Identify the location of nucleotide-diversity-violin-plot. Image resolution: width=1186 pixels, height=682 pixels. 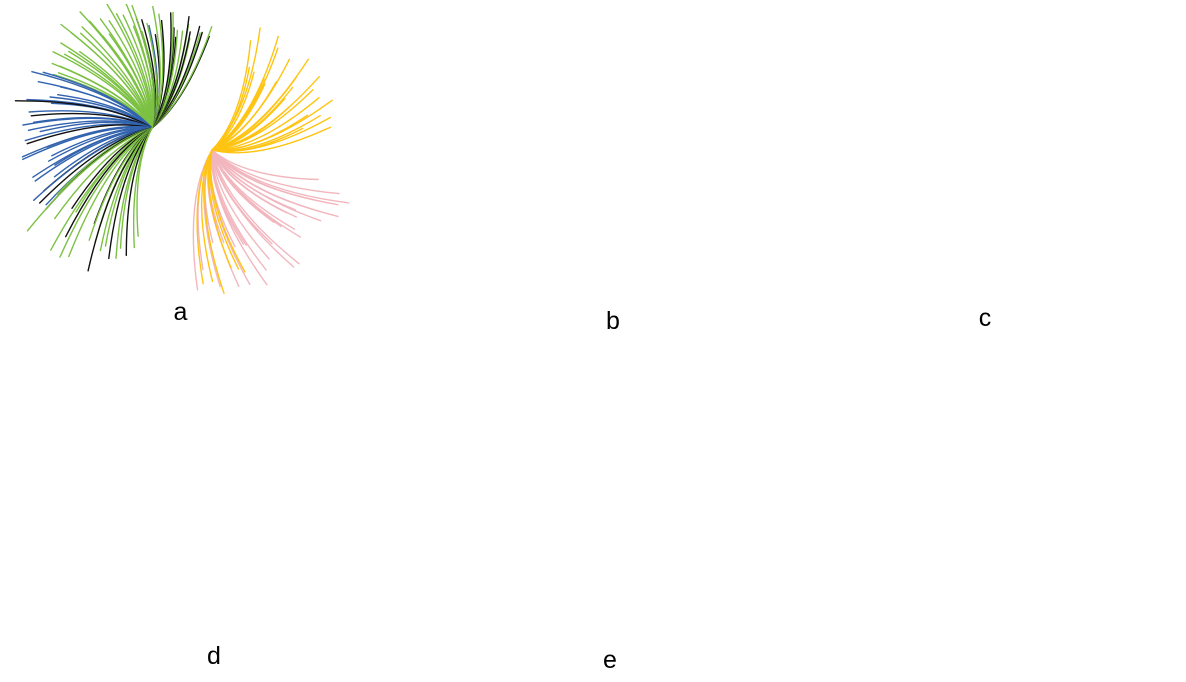
(993, 162).